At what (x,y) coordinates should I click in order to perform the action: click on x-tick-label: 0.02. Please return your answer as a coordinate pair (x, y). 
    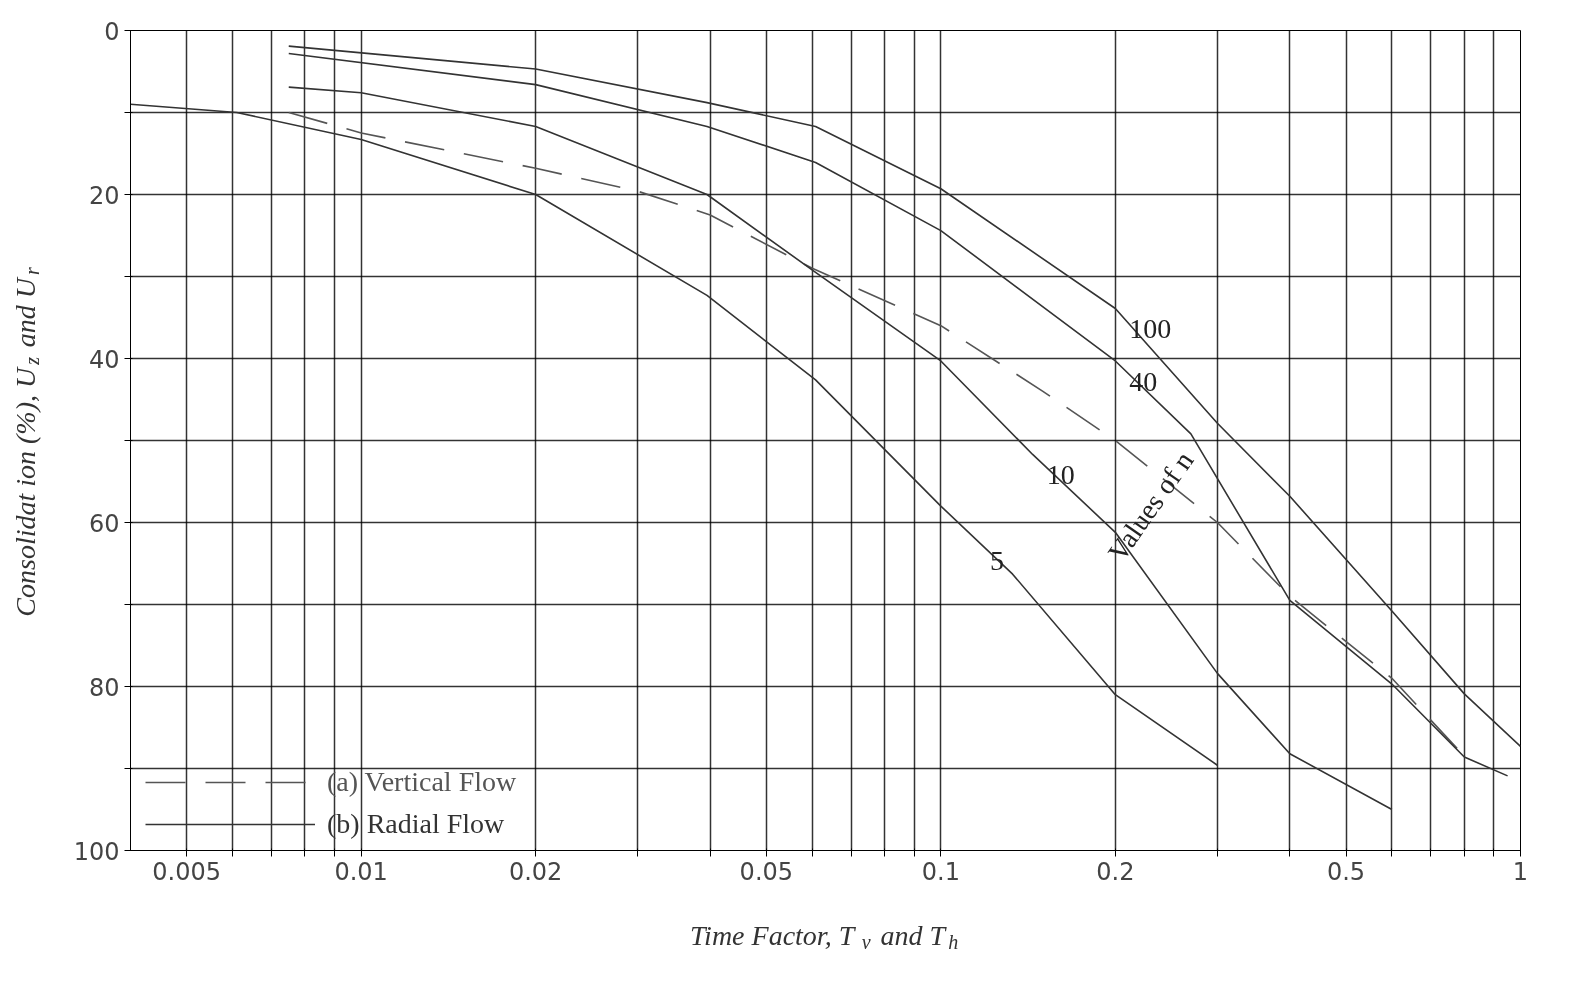
    Looking at the image, I should click on (535, 871).